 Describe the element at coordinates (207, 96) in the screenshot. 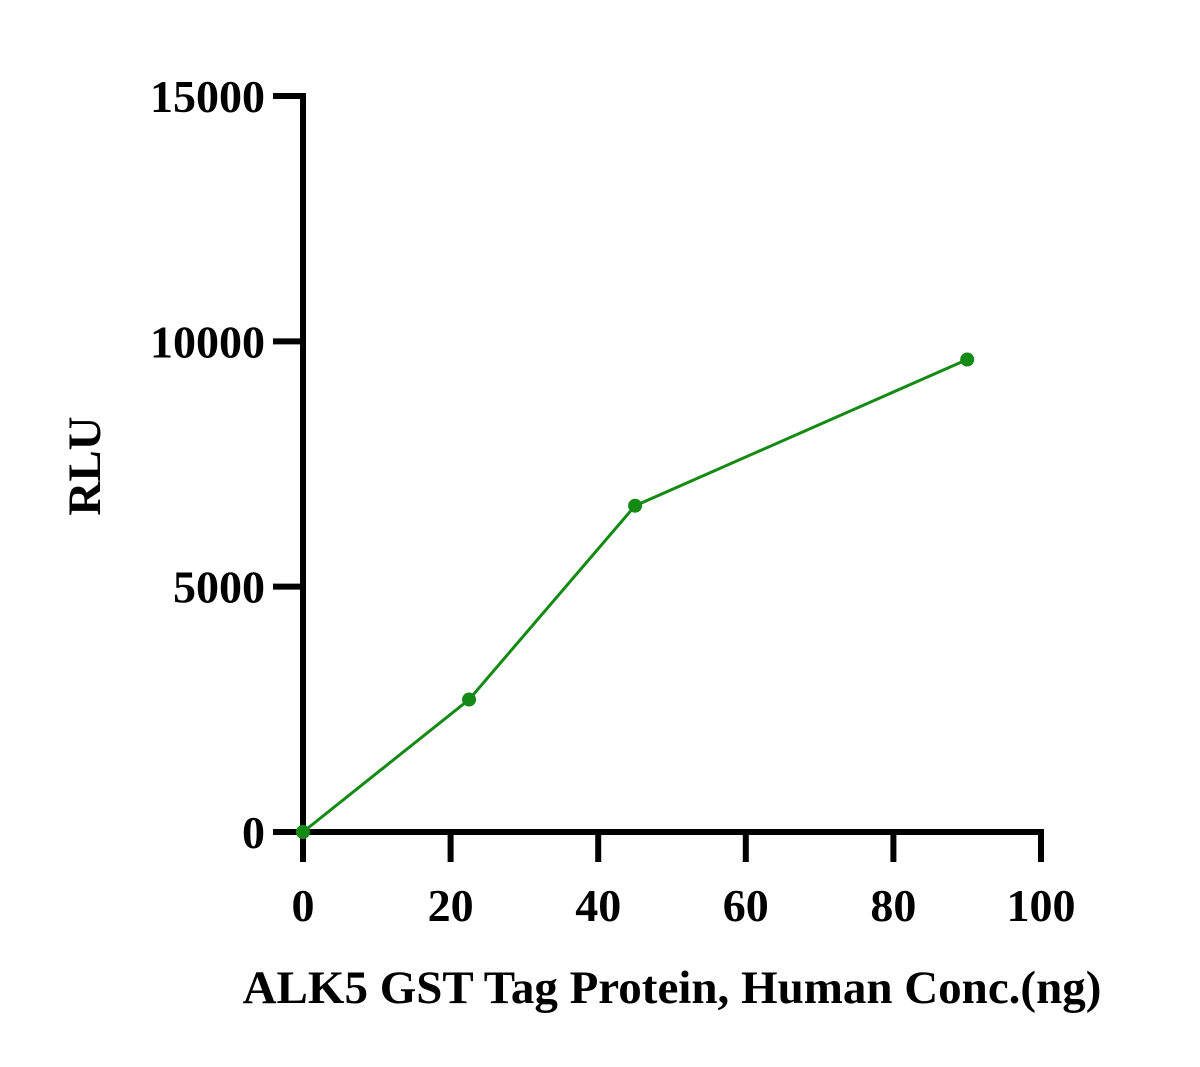

I see `y-tick-label: 15000` at that location.